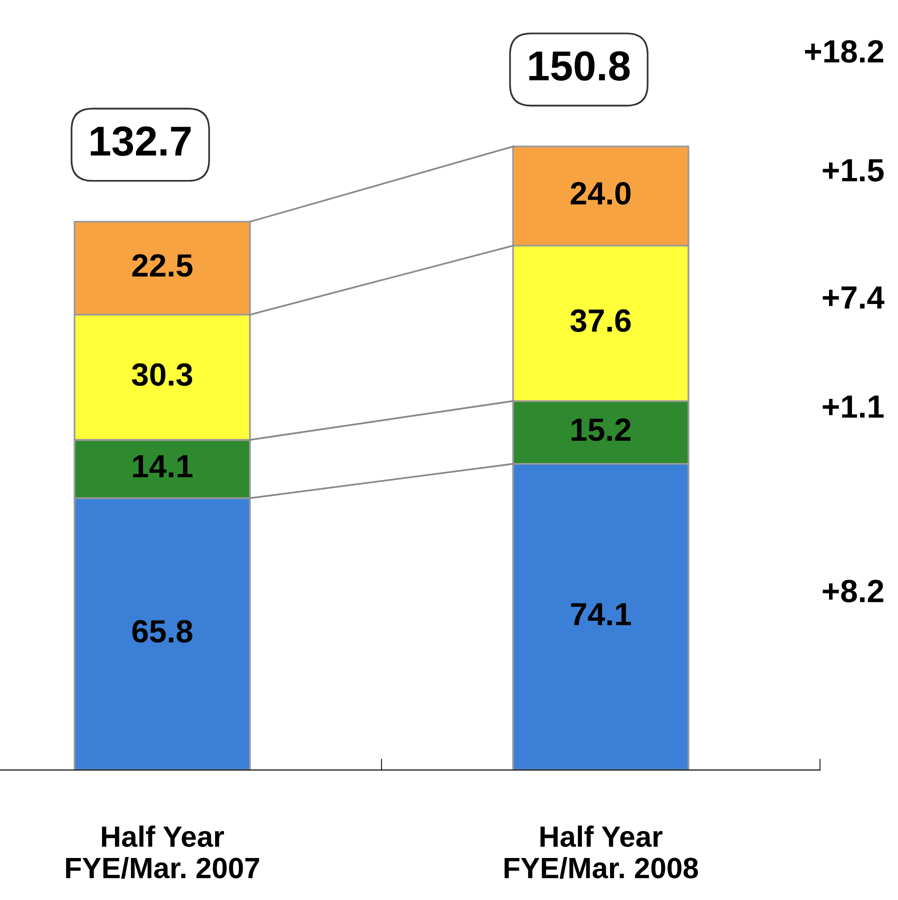  Describe the element at coordinates (601, 614) in the screenshot. I see `data-label: 74.1` at that location.